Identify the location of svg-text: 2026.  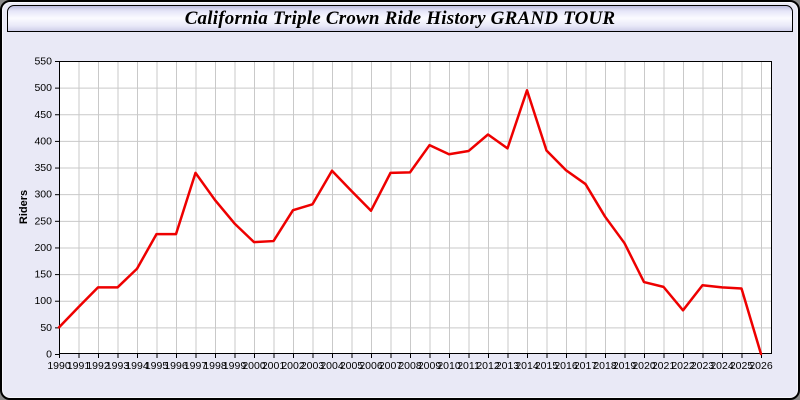
(761, 366).